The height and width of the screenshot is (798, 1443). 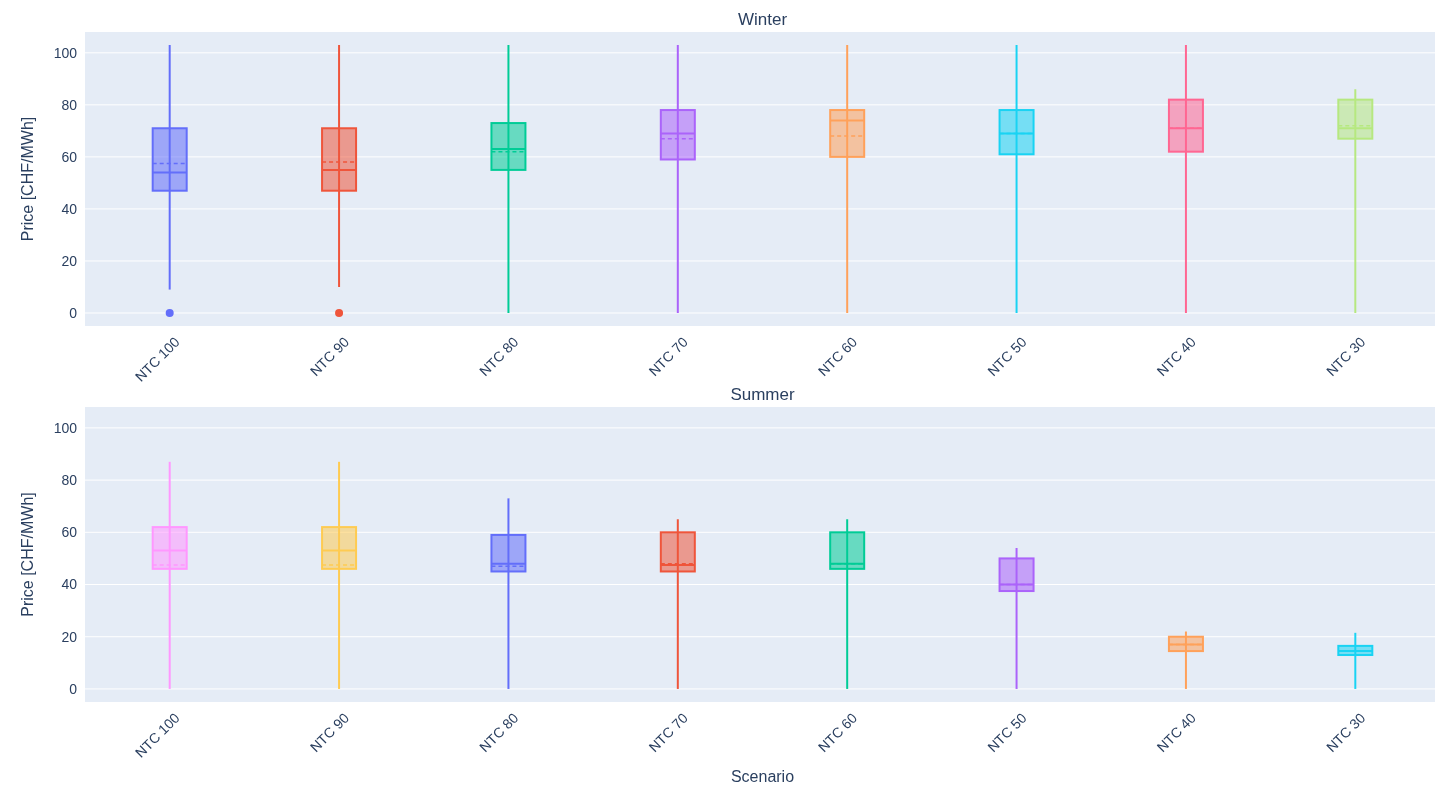 What do you see at coordinates (762, 776) in the screenshot?
I see `x-axis-title: Scenario` at bounding box center [762, 776].